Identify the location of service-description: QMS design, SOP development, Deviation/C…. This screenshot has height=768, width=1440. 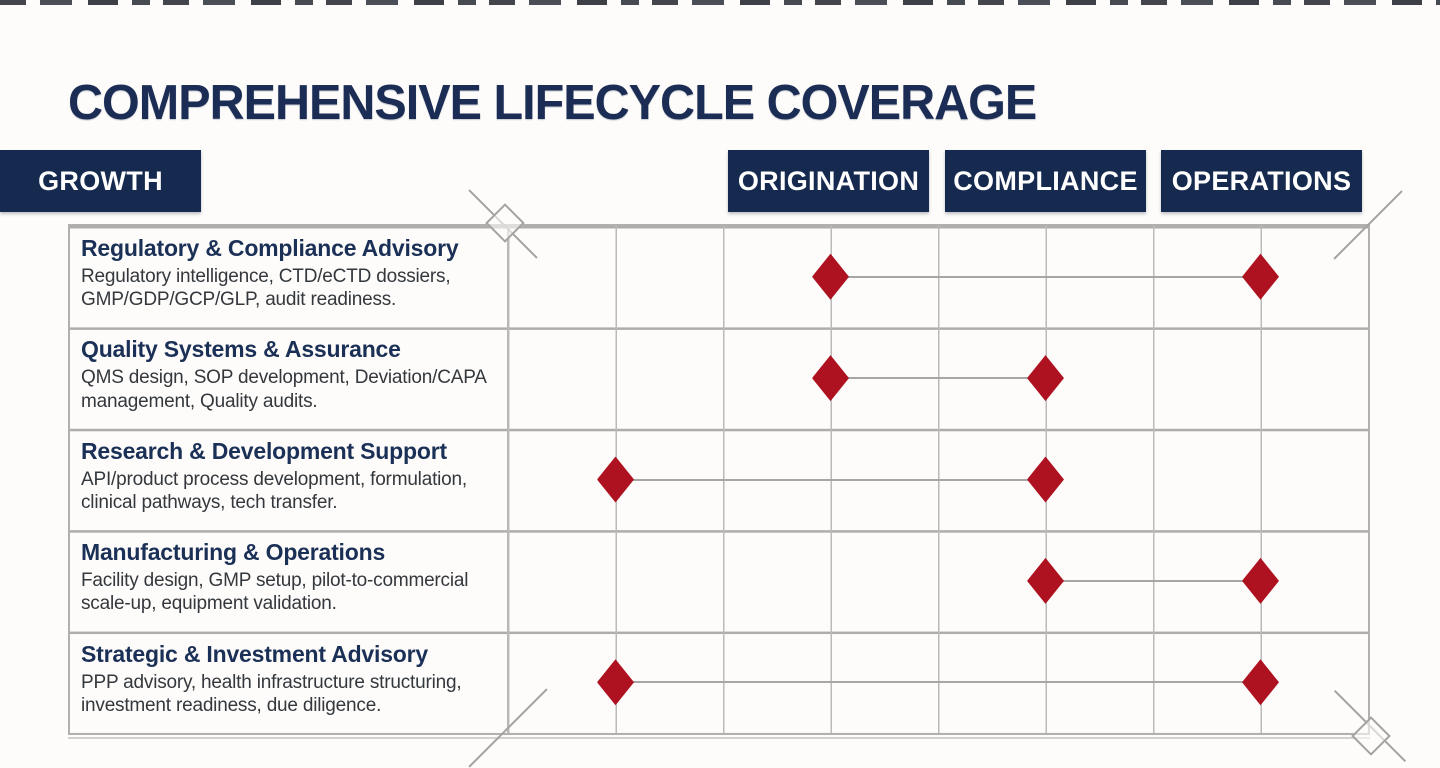
(283, 389).